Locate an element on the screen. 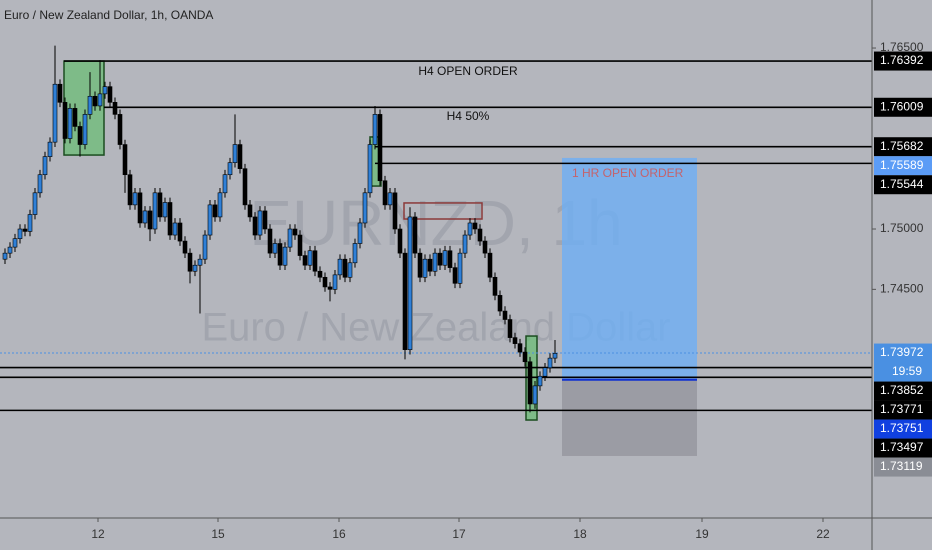  profit-zone is located at coordinates (629, 268).